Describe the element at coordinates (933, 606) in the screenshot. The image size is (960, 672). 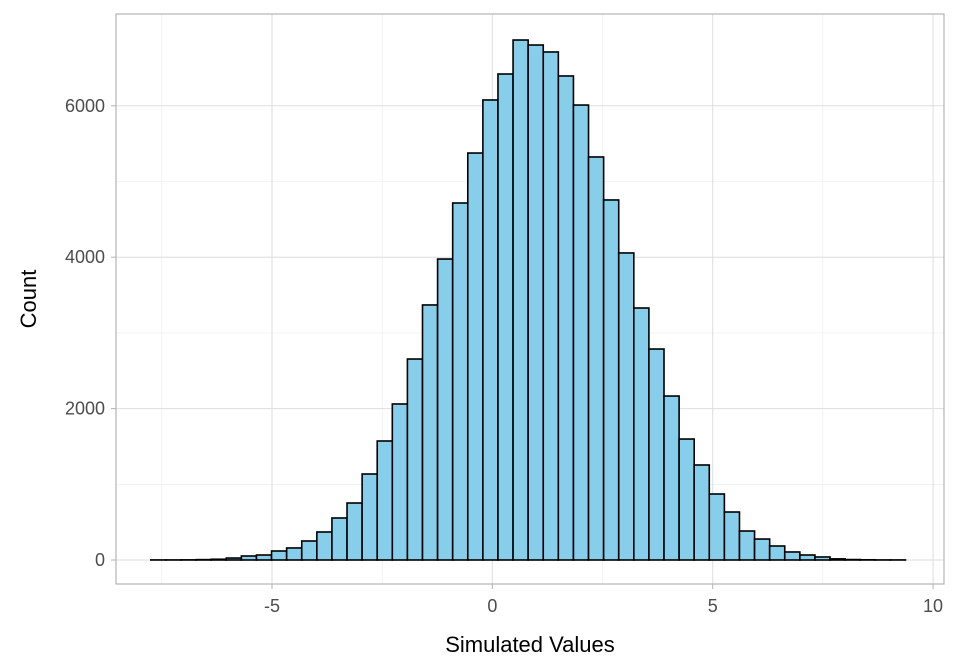
I see `x-tick-label: 10` at that location.